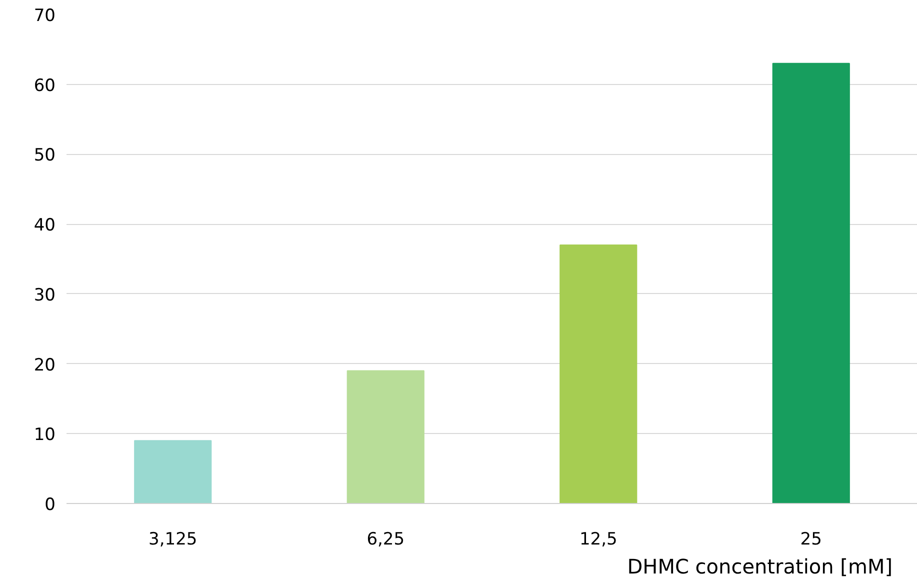 This screenshot has width=917, height=583. I want to click on x-axis-title: DHMC concentration [mM], so click(759, 566).